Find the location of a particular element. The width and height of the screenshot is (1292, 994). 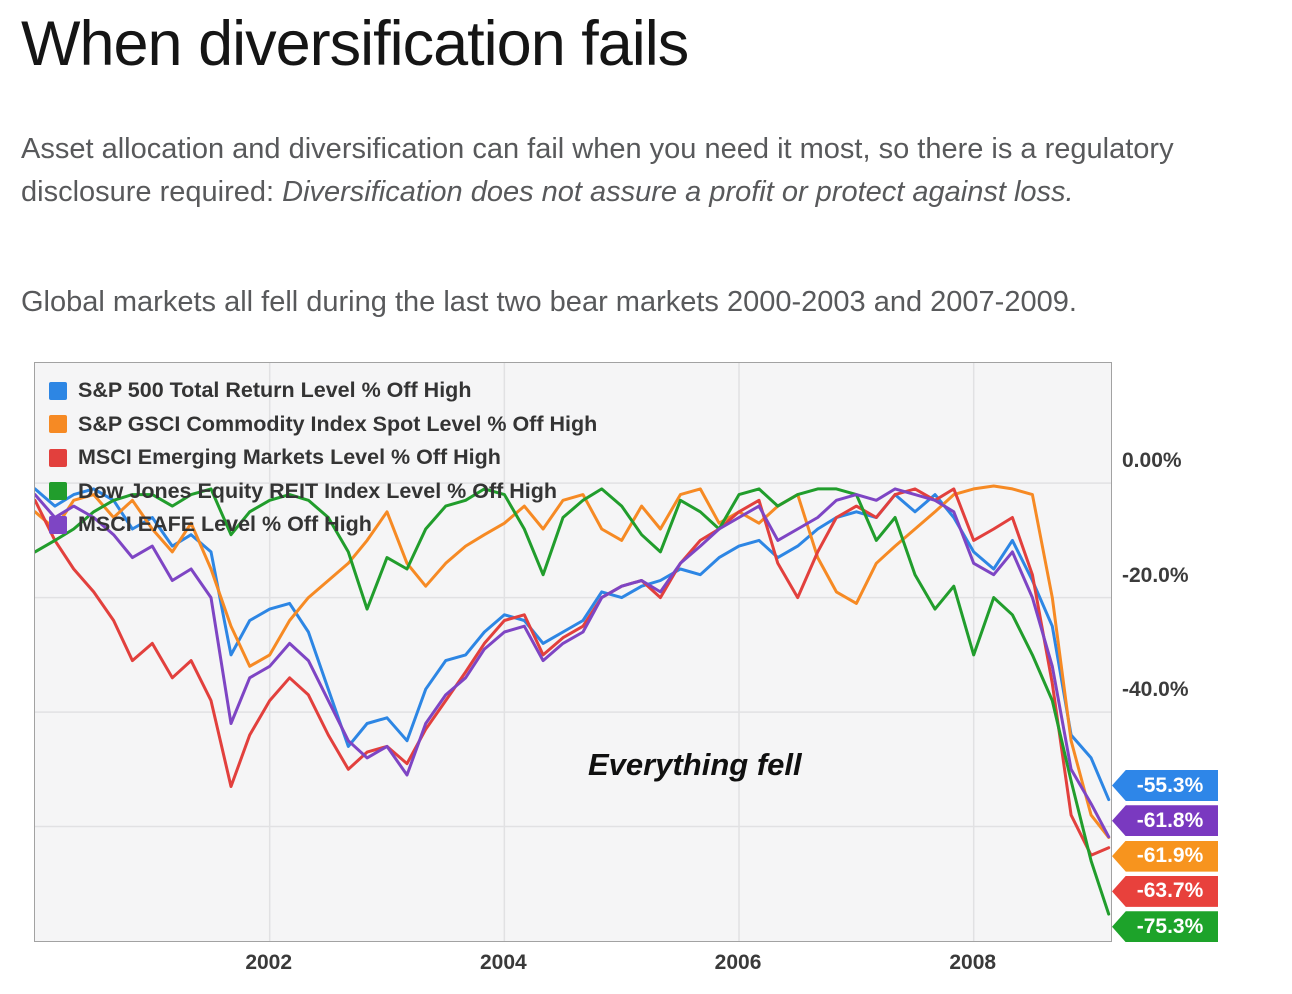

final-value-flag: -75.3% is located at coordinates (1165, 927).